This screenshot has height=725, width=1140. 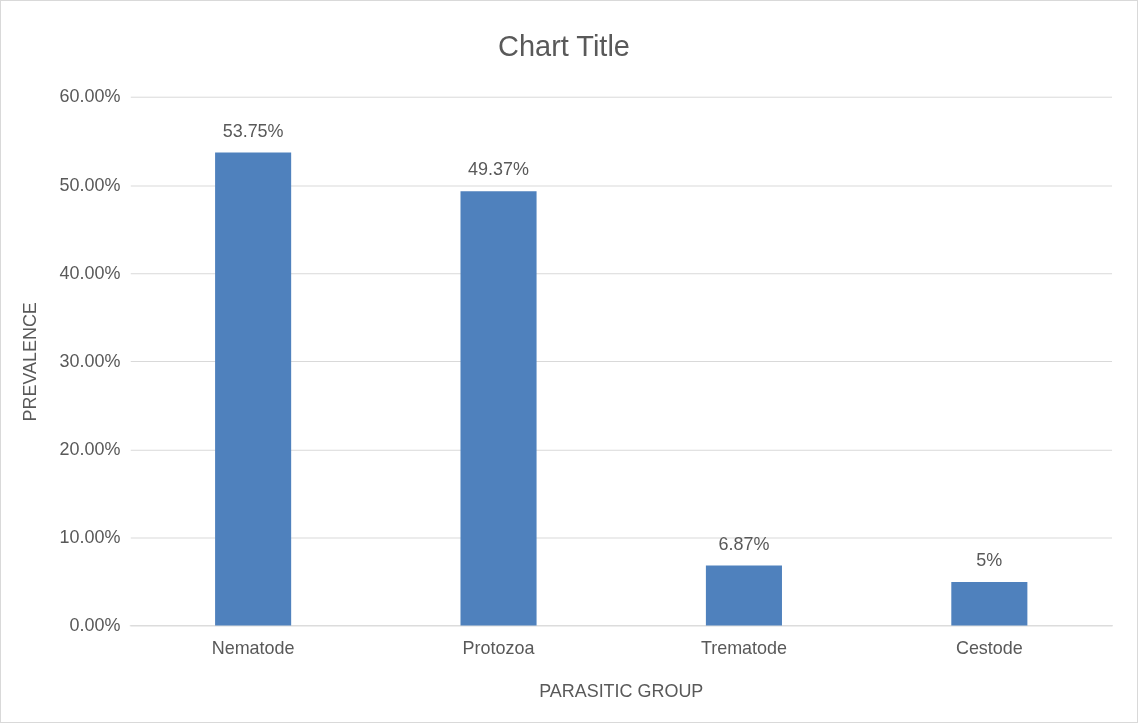 I want to click on x-tick-label: Nematode, so click(x=253, y=647).